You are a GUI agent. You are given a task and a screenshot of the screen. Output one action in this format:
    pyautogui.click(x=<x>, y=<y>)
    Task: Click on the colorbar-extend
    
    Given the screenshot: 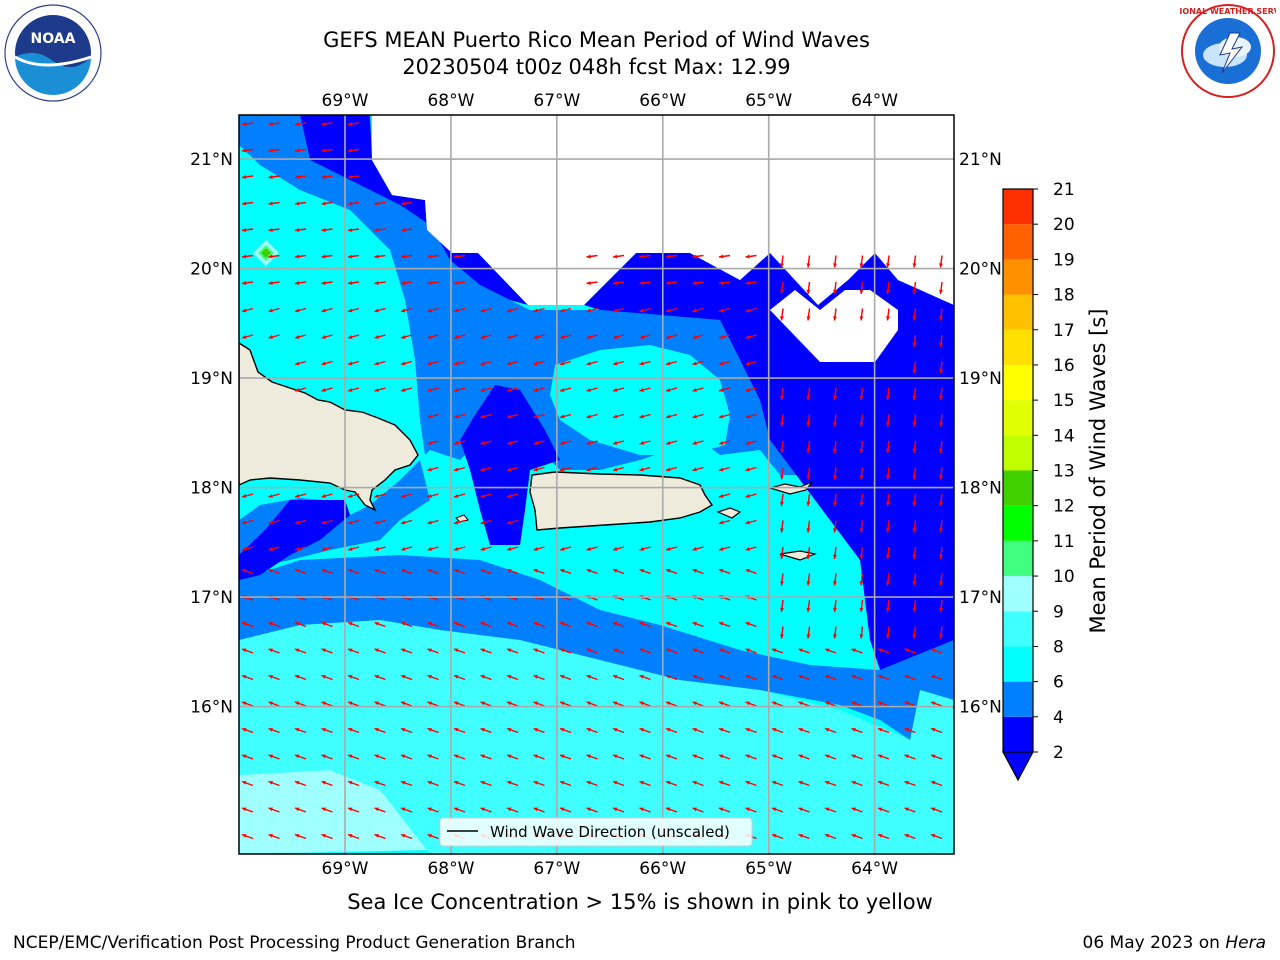 What is the action you would take?
    pyautogui.click(x=1018, y=766)
    